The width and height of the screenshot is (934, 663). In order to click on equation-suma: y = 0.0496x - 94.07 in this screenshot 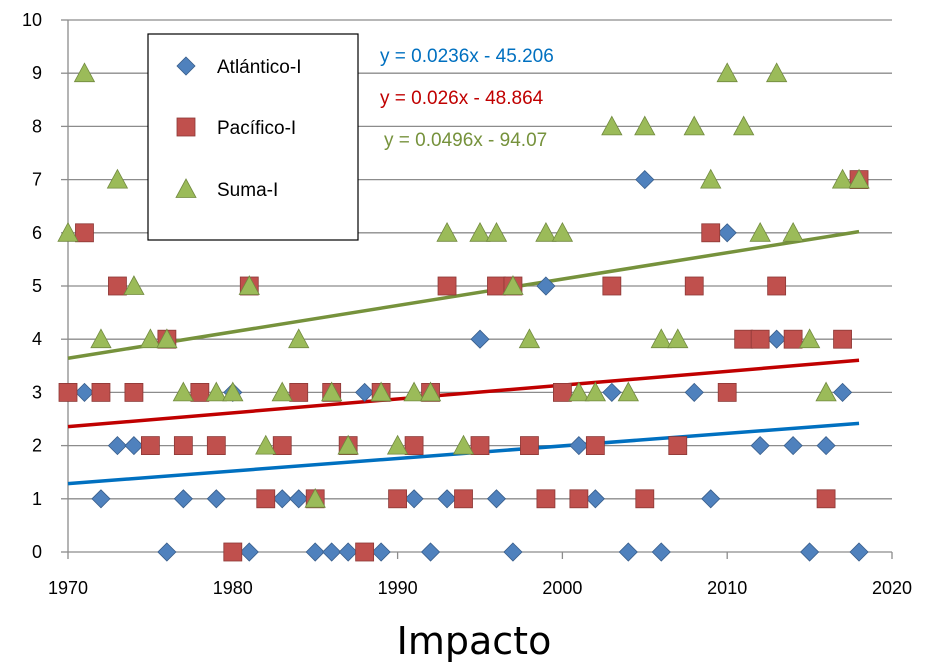, I will do `click(465, 140)`.